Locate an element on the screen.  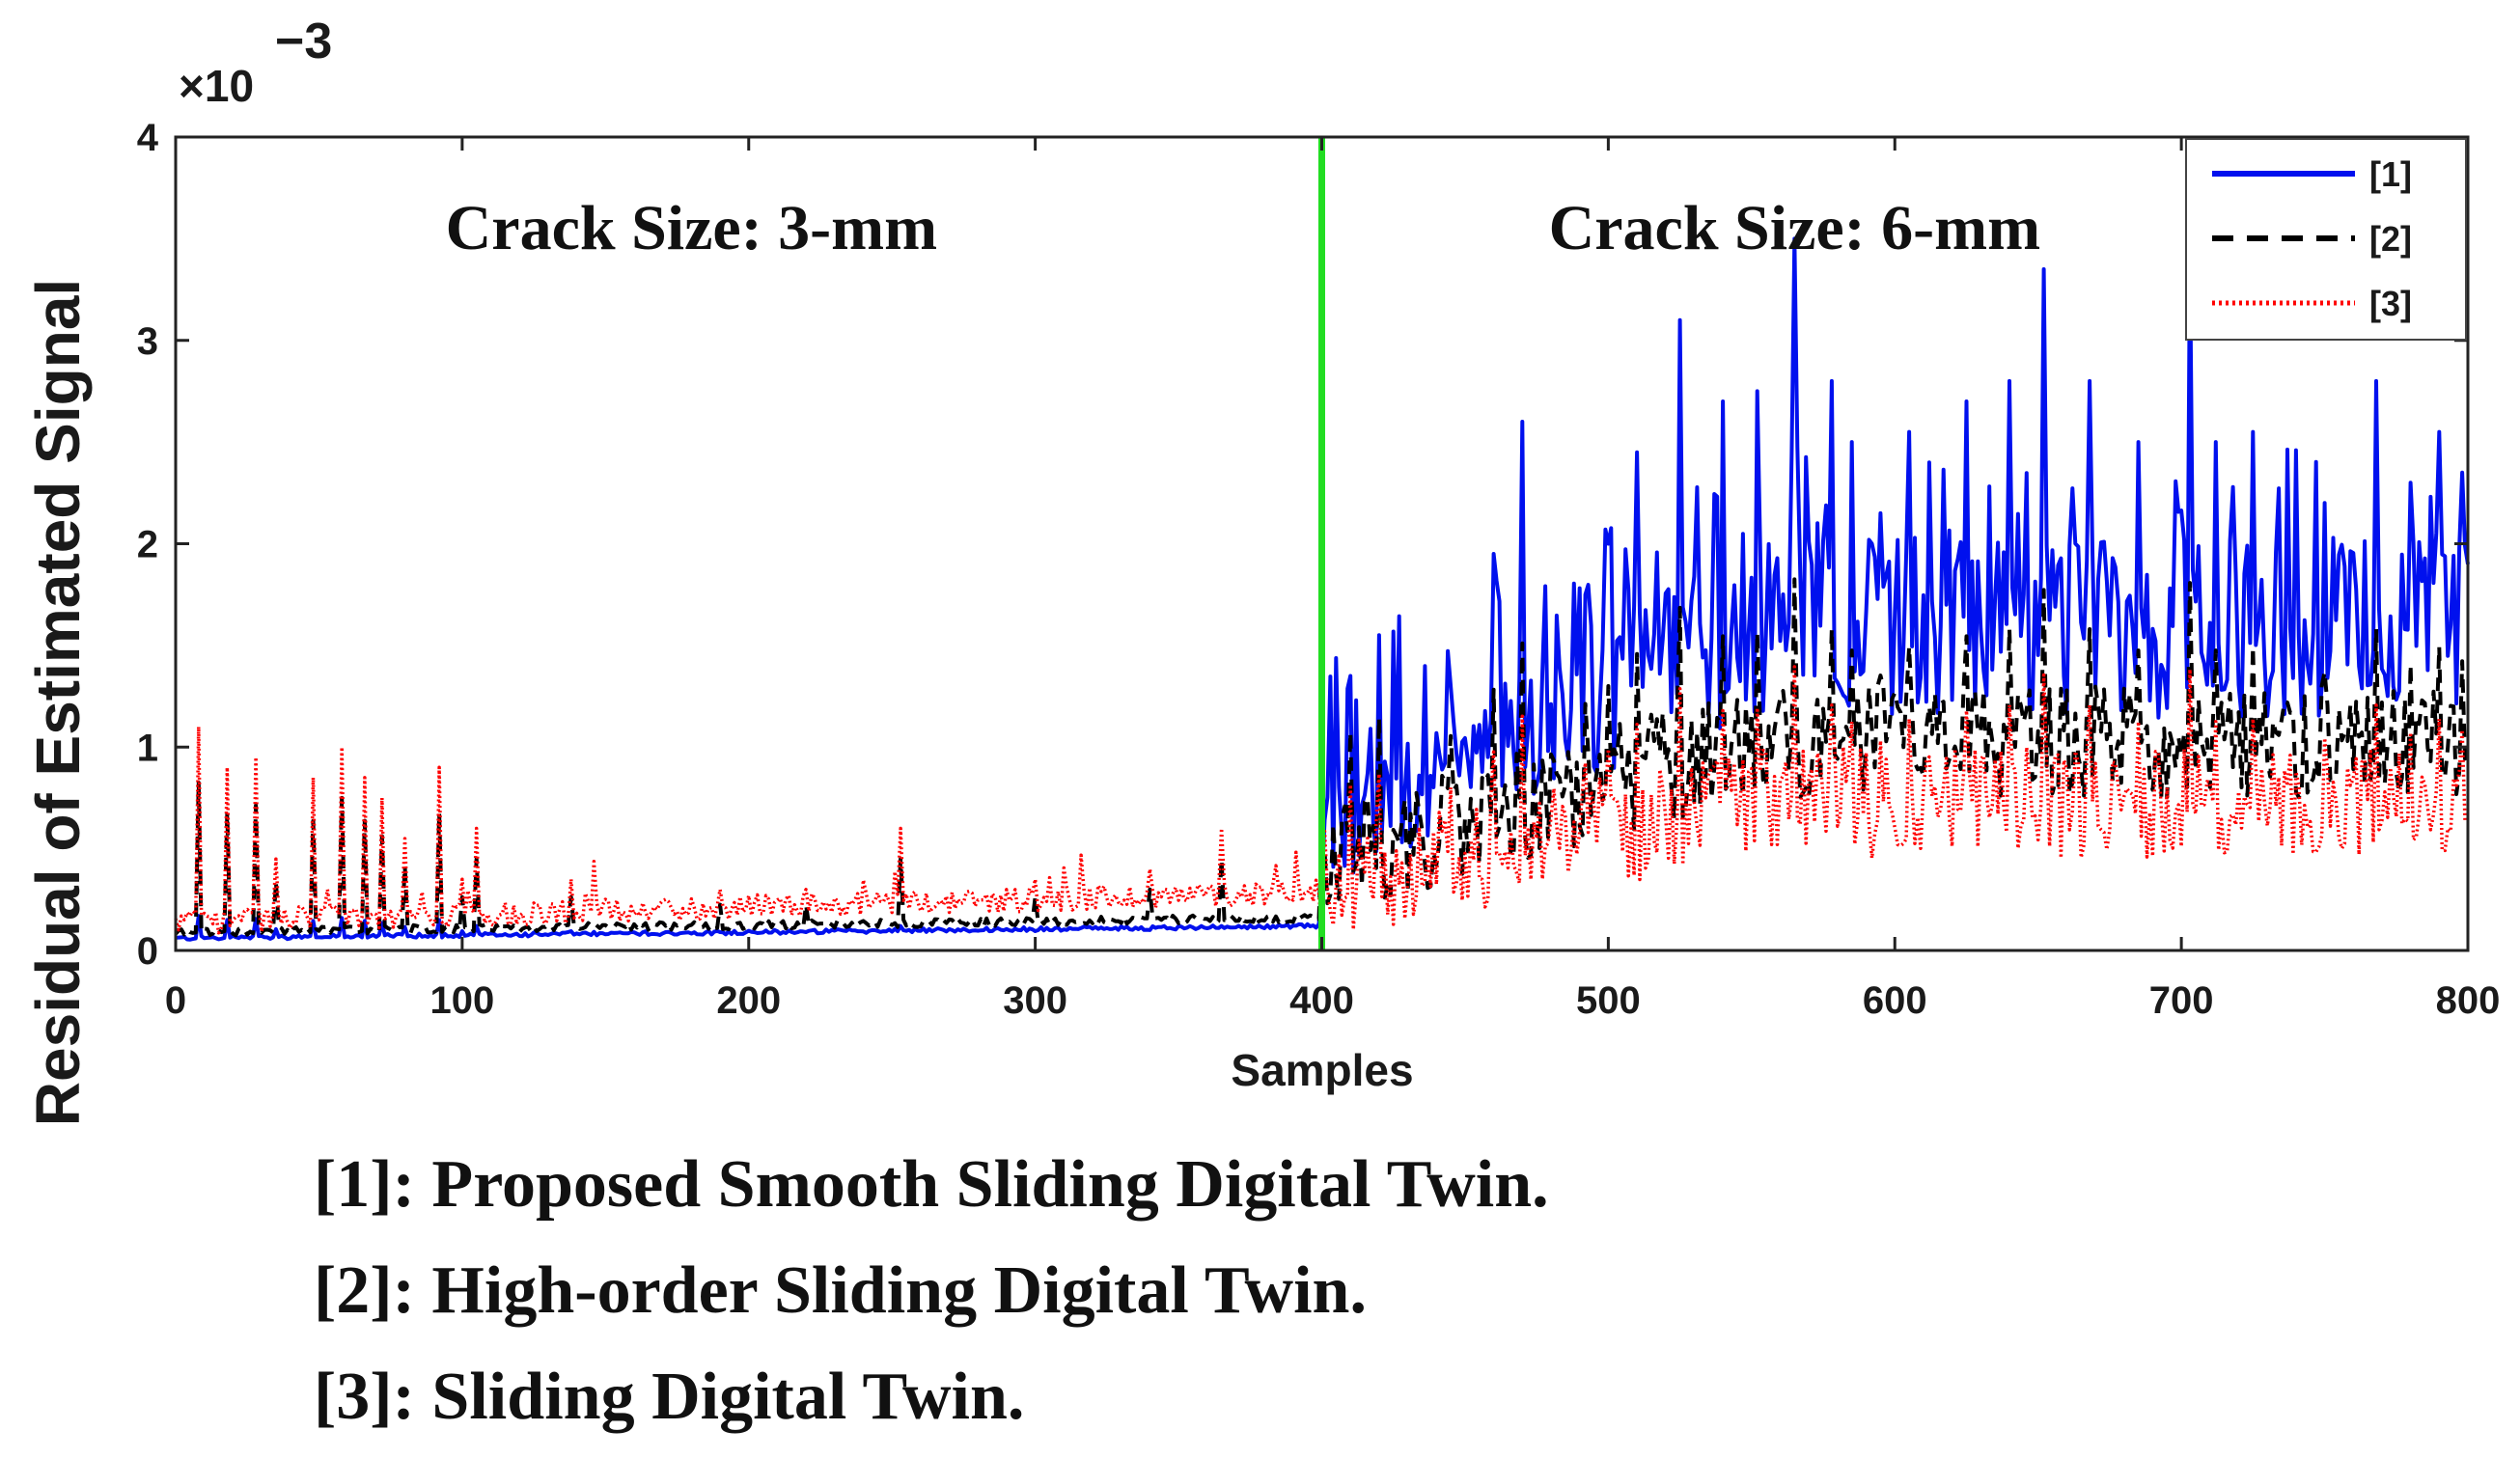
x-tick-label: 100 is located at coordinates (462, 1001).